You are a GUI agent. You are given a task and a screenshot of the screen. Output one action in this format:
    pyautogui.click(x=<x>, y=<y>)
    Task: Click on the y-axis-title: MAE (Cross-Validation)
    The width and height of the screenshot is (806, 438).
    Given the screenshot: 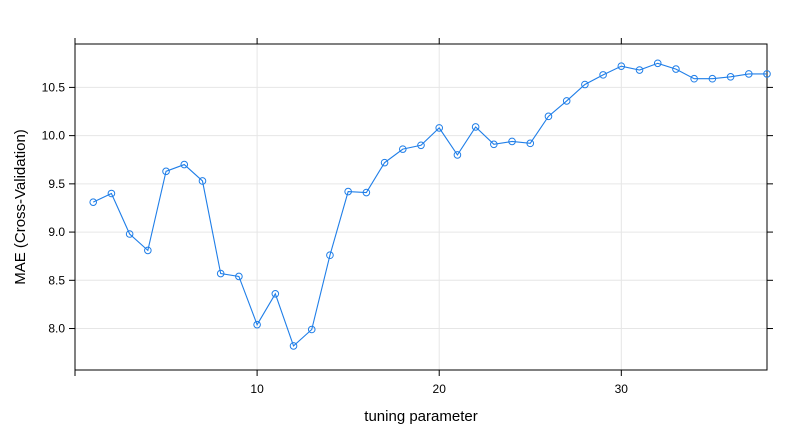 What is the action you would take?
    pyautogui.click(x=20, y=207)
    